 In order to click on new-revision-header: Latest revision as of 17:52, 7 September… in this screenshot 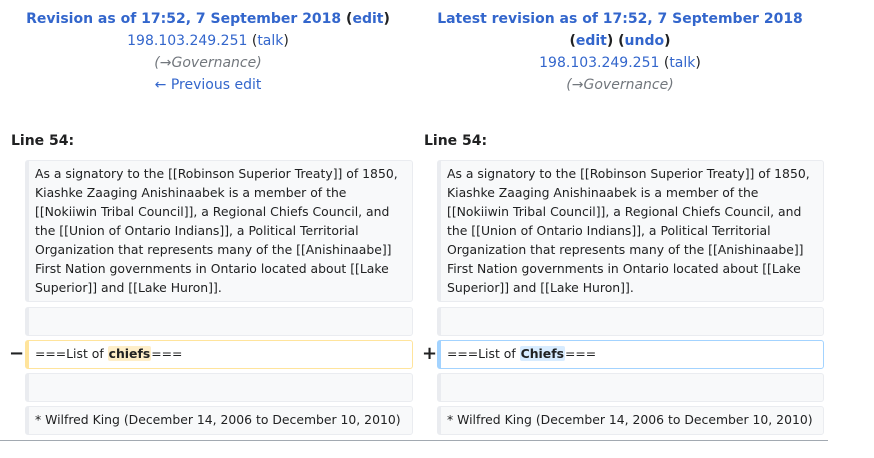, I will do `click(620, 52)`.